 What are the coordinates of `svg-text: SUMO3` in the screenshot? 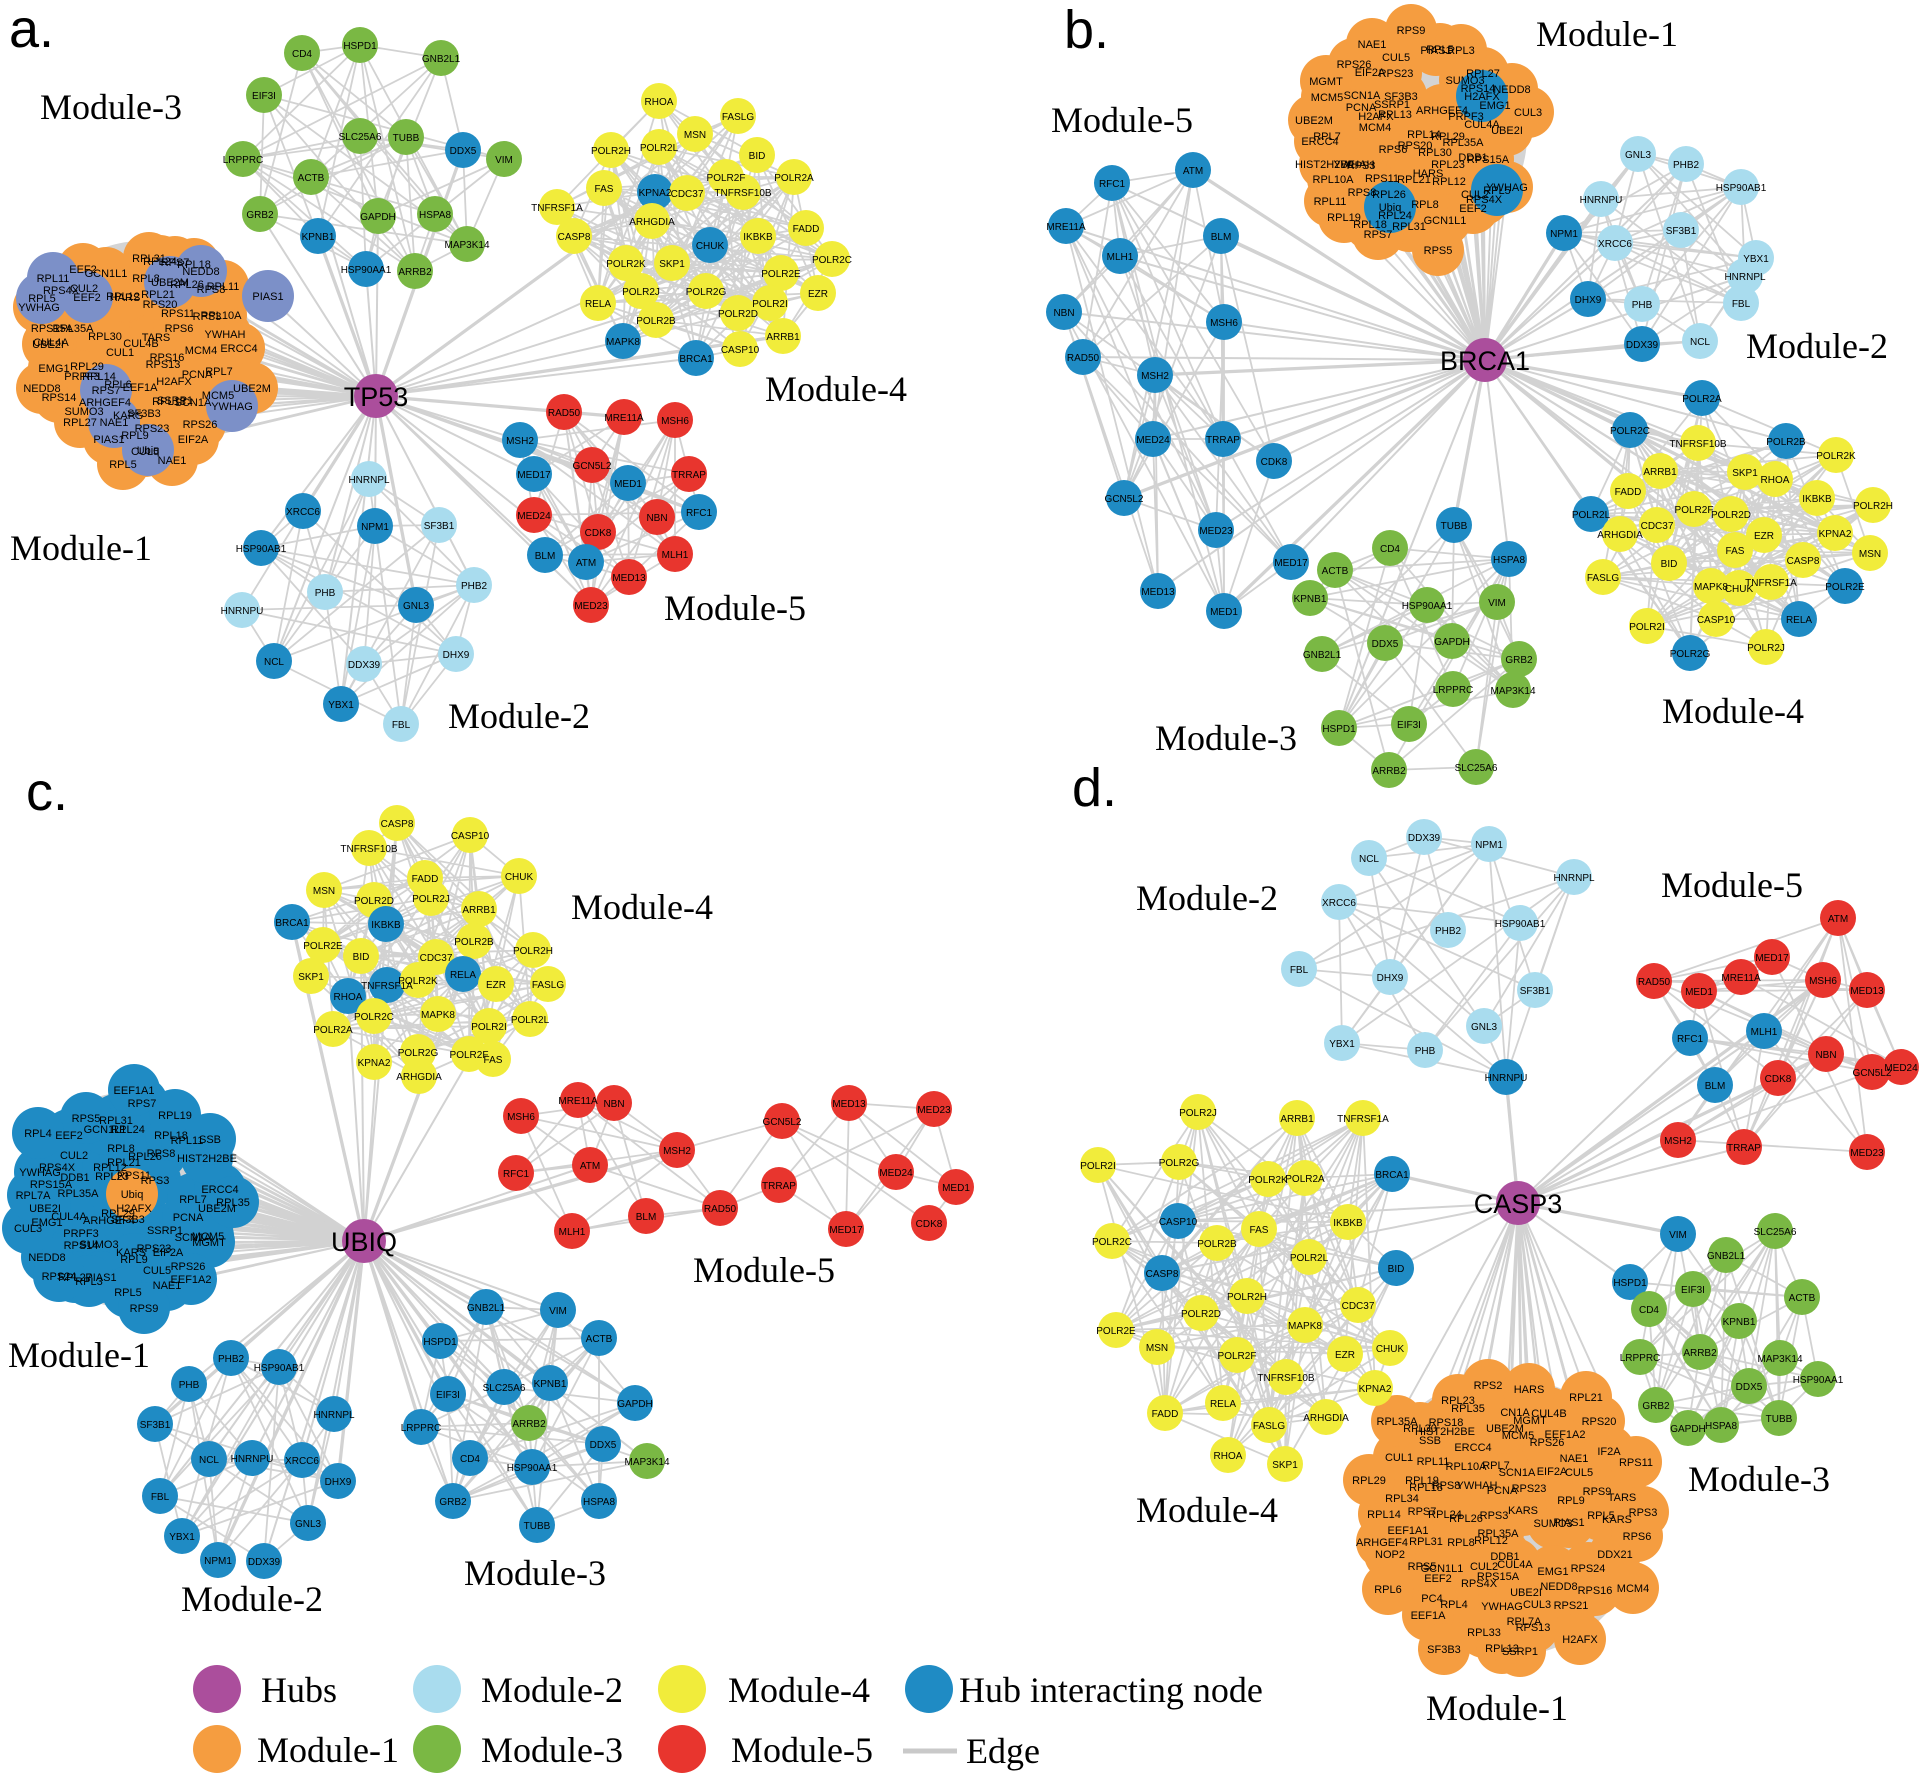 It's located at (1552, 1524).